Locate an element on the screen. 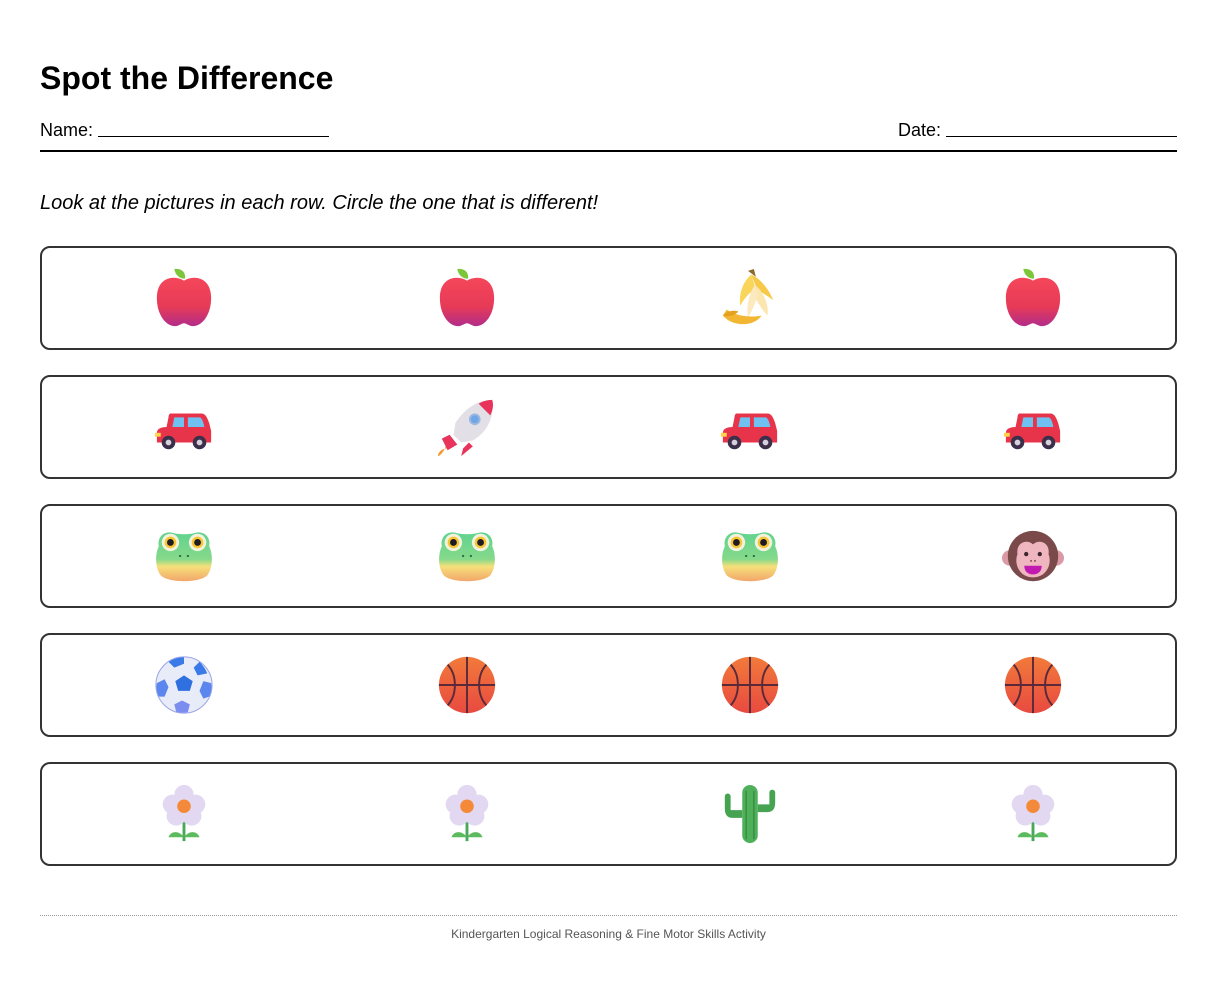  date-blank-line is located at coordinates (1061, 128).